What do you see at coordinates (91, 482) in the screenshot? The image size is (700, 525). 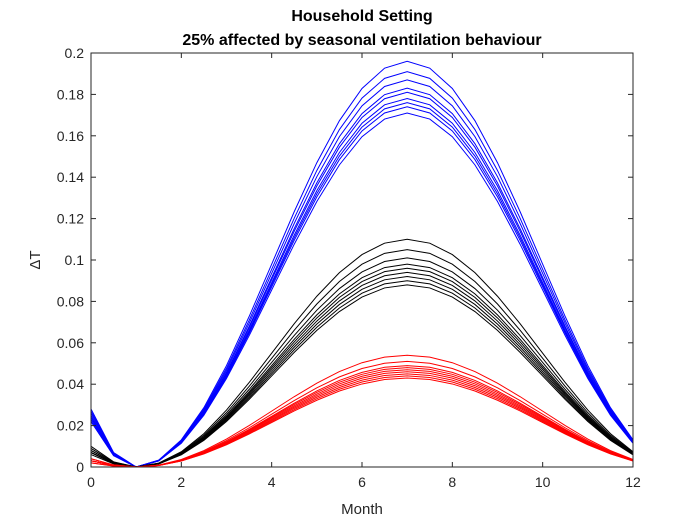 I see `x-tick-label: 0` at bounding box center [91, 482].